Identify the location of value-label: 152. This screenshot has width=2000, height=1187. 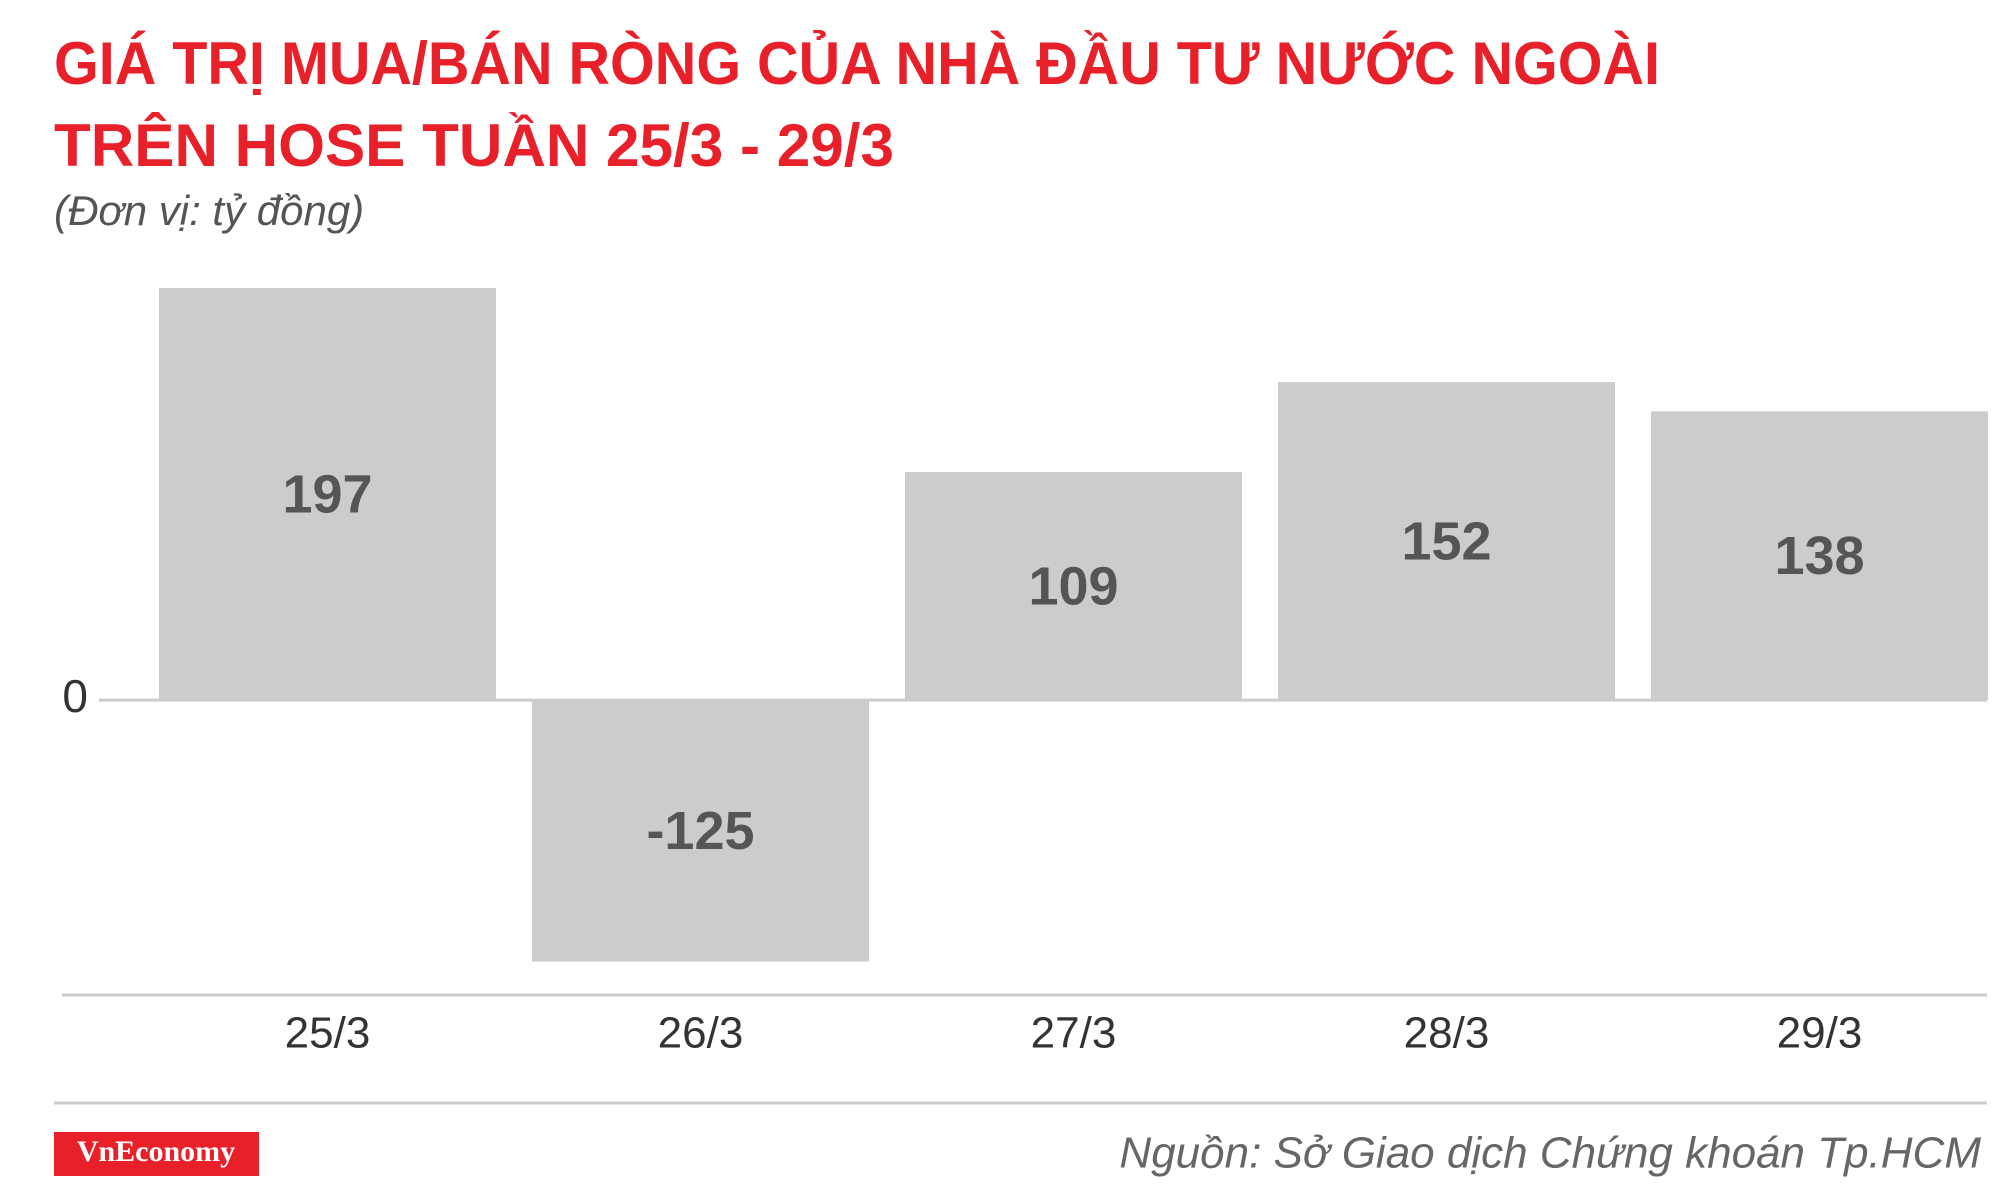
(1446, 541).